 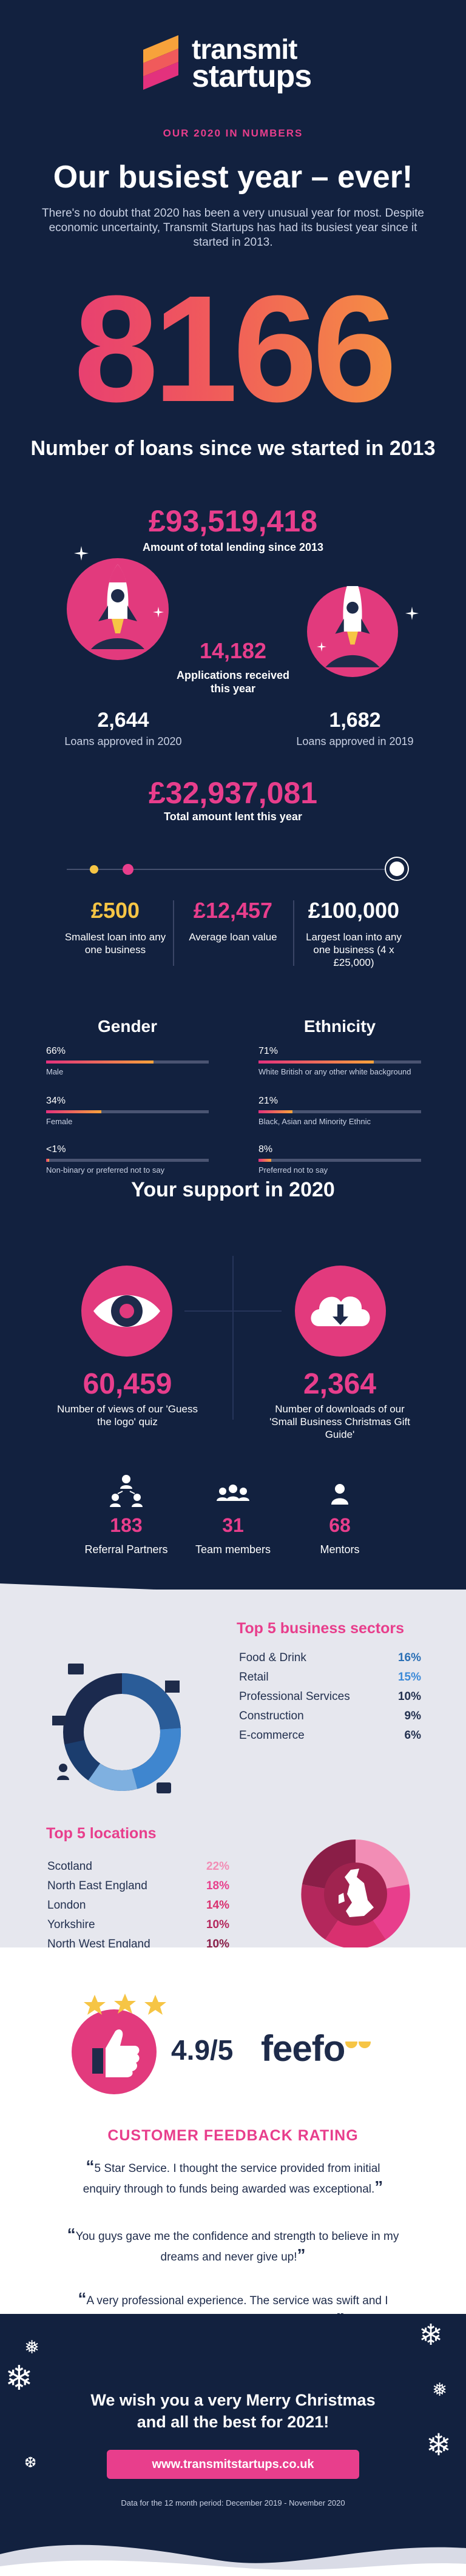 What do you see at coordinates (339, 1026) in the screenshot?
I see `ethnicity-title: Ethnicity` at bounding box center [339, 1026].